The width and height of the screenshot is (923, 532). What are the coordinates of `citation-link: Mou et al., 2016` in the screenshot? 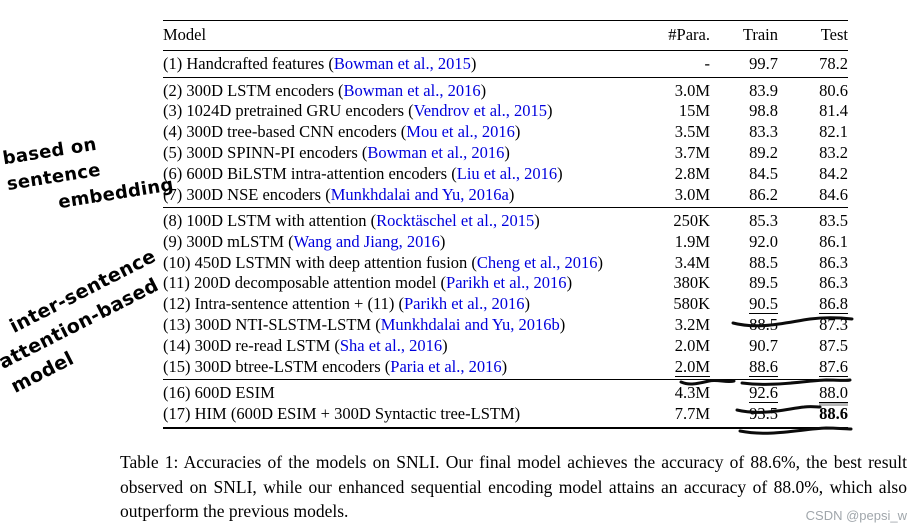 It's located at (460, 132).